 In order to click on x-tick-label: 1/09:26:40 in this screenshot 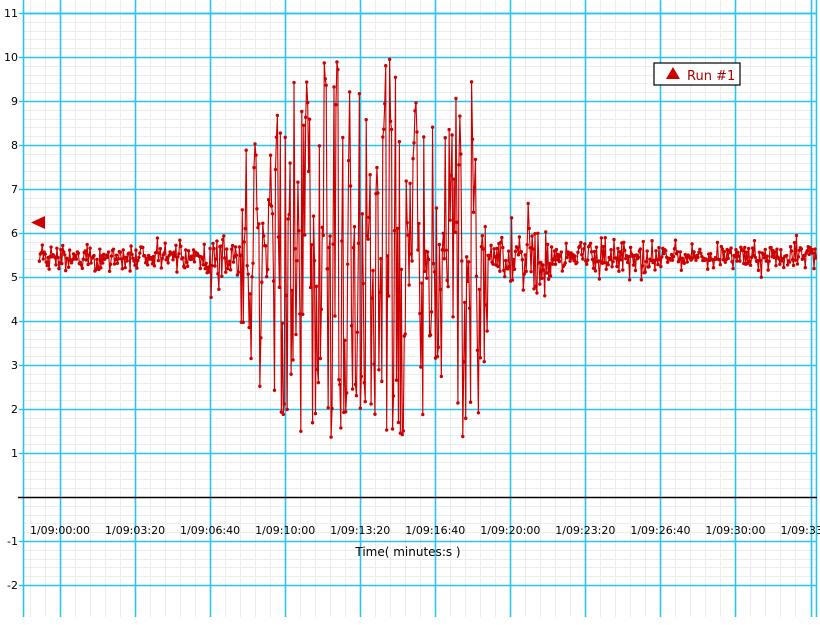, I will do `click(660, 530)`.